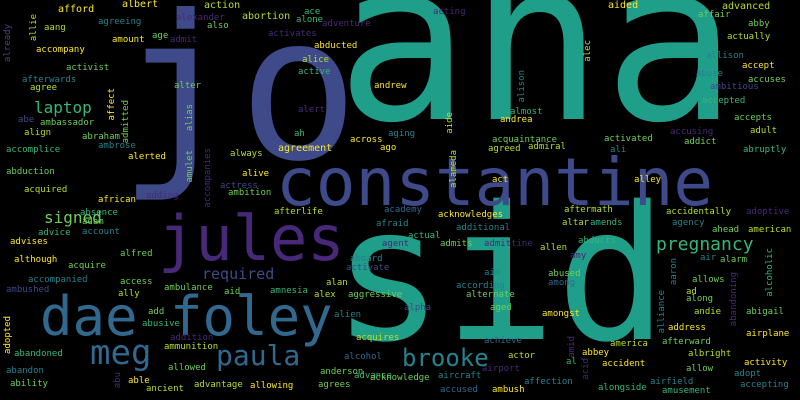 The image size is (800, 400). Describe the element at coordinates (200, 18) in the screenshot. I see `word-alexander: alexander` at that location.